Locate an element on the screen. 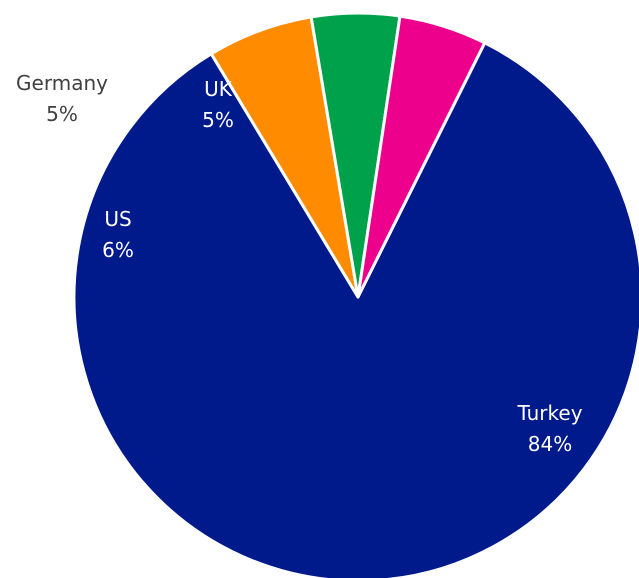 This screenshot has width=639, height=578. pie-slice-uk is located at coordinates (421, 156).